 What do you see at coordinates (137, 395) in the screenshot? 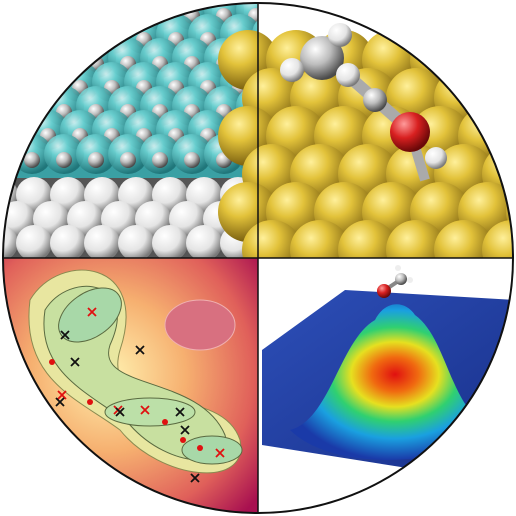
I see `samples` at bounding box center [137, 395].